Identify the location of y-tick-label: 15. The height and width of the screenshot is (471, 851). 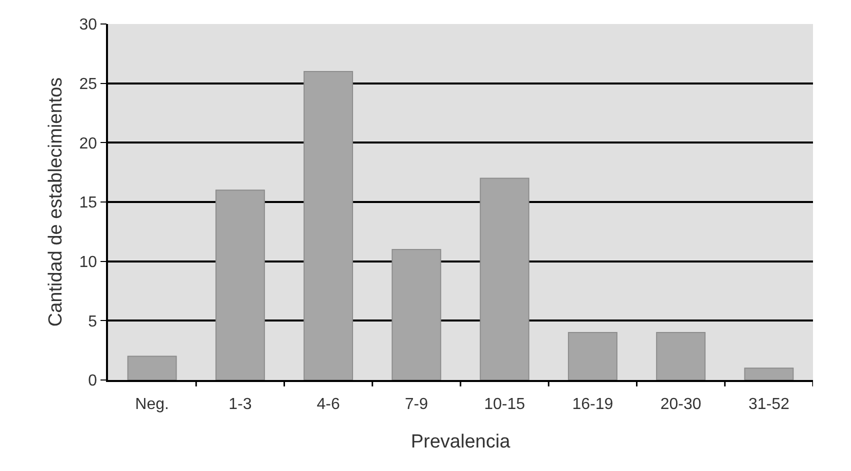
(88, 203).